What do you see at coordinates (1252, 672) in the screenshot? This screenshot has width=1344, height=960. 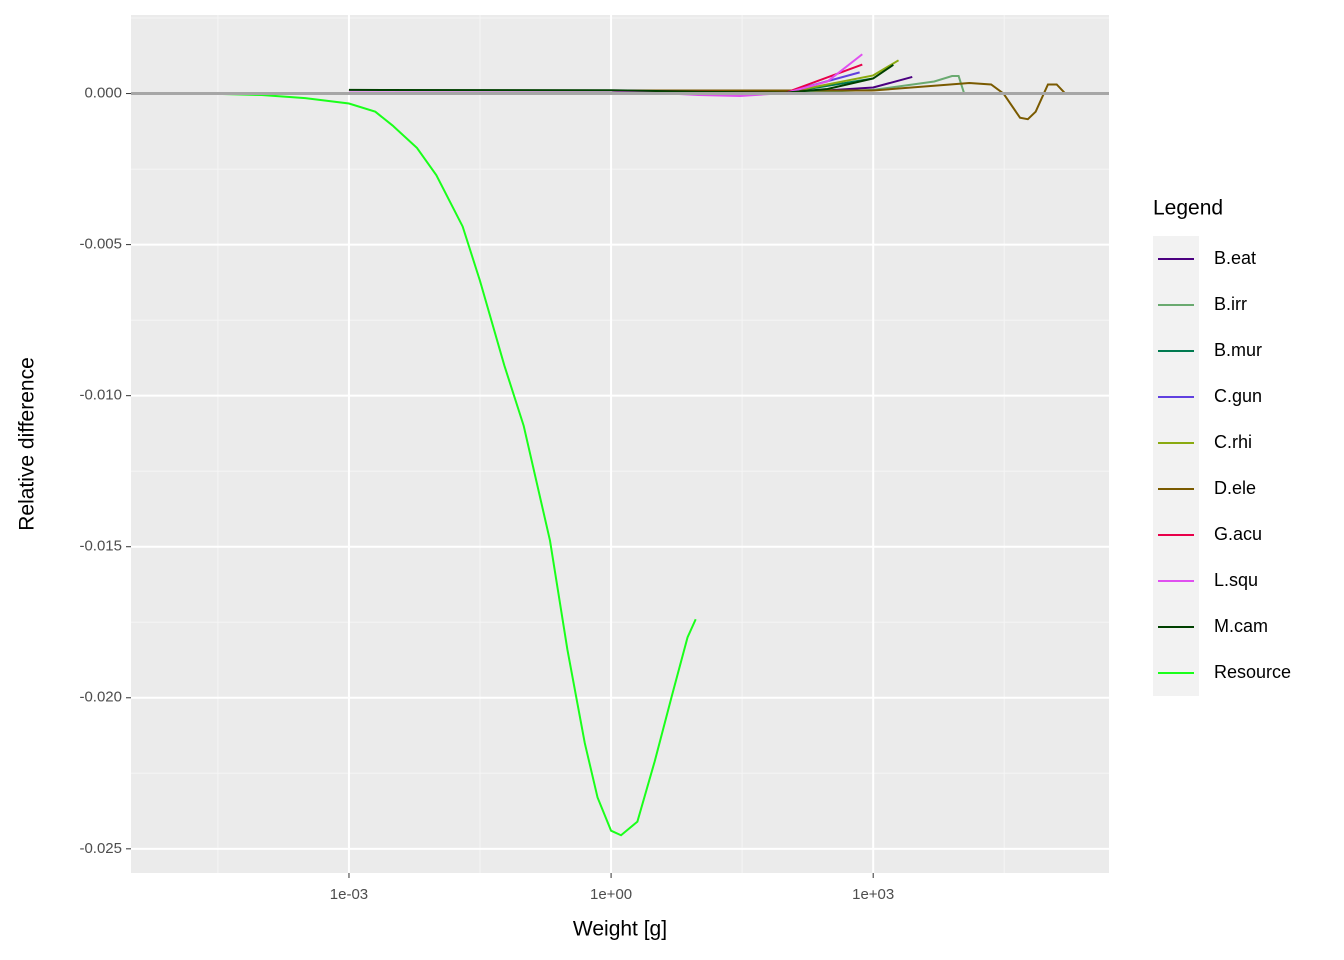 I see `legend-label: Resource` at bounding box center [1252, 672].